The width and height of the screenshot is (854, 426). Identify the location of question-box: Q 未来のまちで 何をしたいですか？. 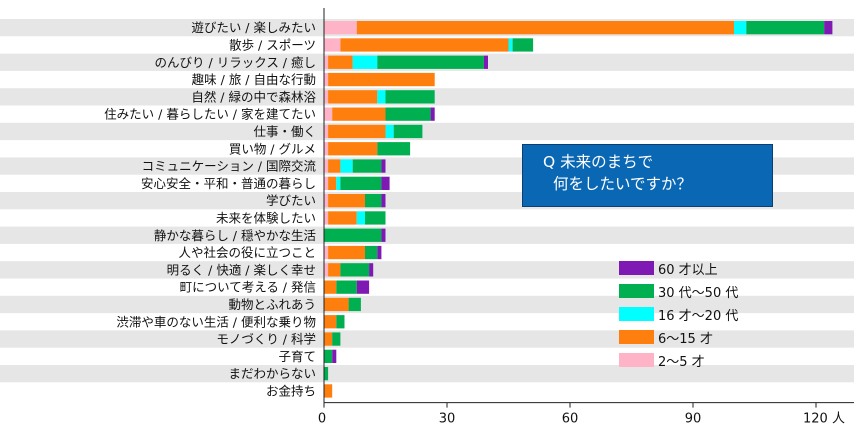
(647, 175).